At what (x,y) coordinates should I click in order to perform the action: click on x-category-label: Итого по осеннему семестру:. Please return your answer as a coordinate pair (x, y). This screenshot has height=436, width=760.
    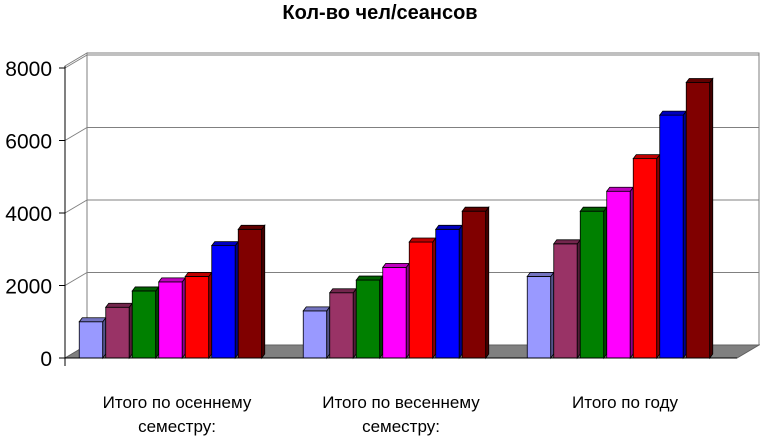
    Looking at the image, I should click on (177, 414).